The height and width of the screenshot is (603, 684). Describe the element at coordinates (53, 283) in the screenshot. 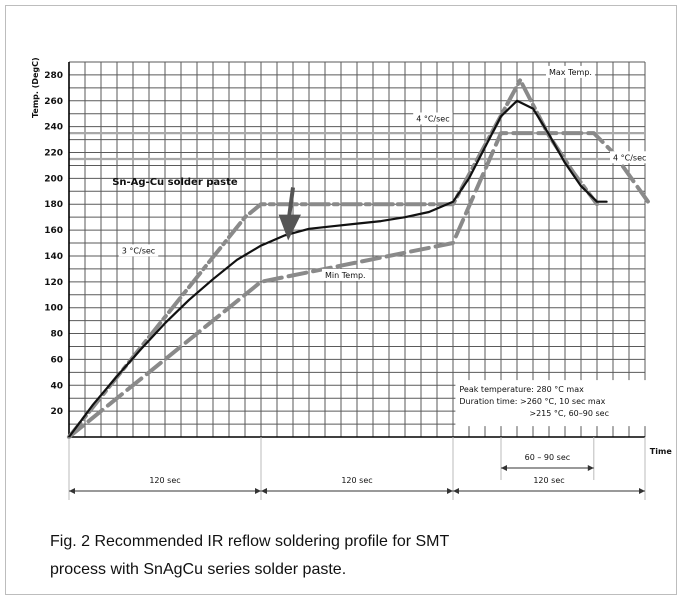

I see `y-tick-label: 120` at that location.